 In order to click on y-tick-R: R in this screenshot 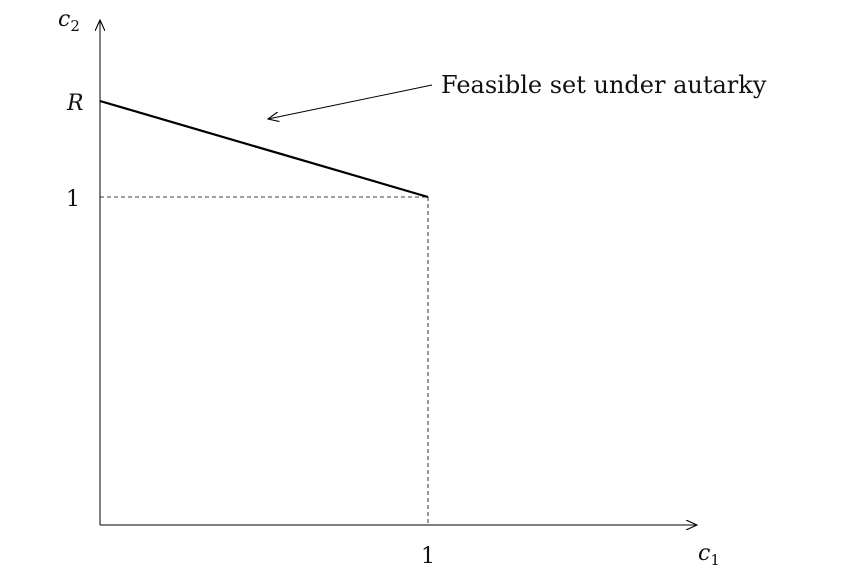, I will do `click(75, 103)`.